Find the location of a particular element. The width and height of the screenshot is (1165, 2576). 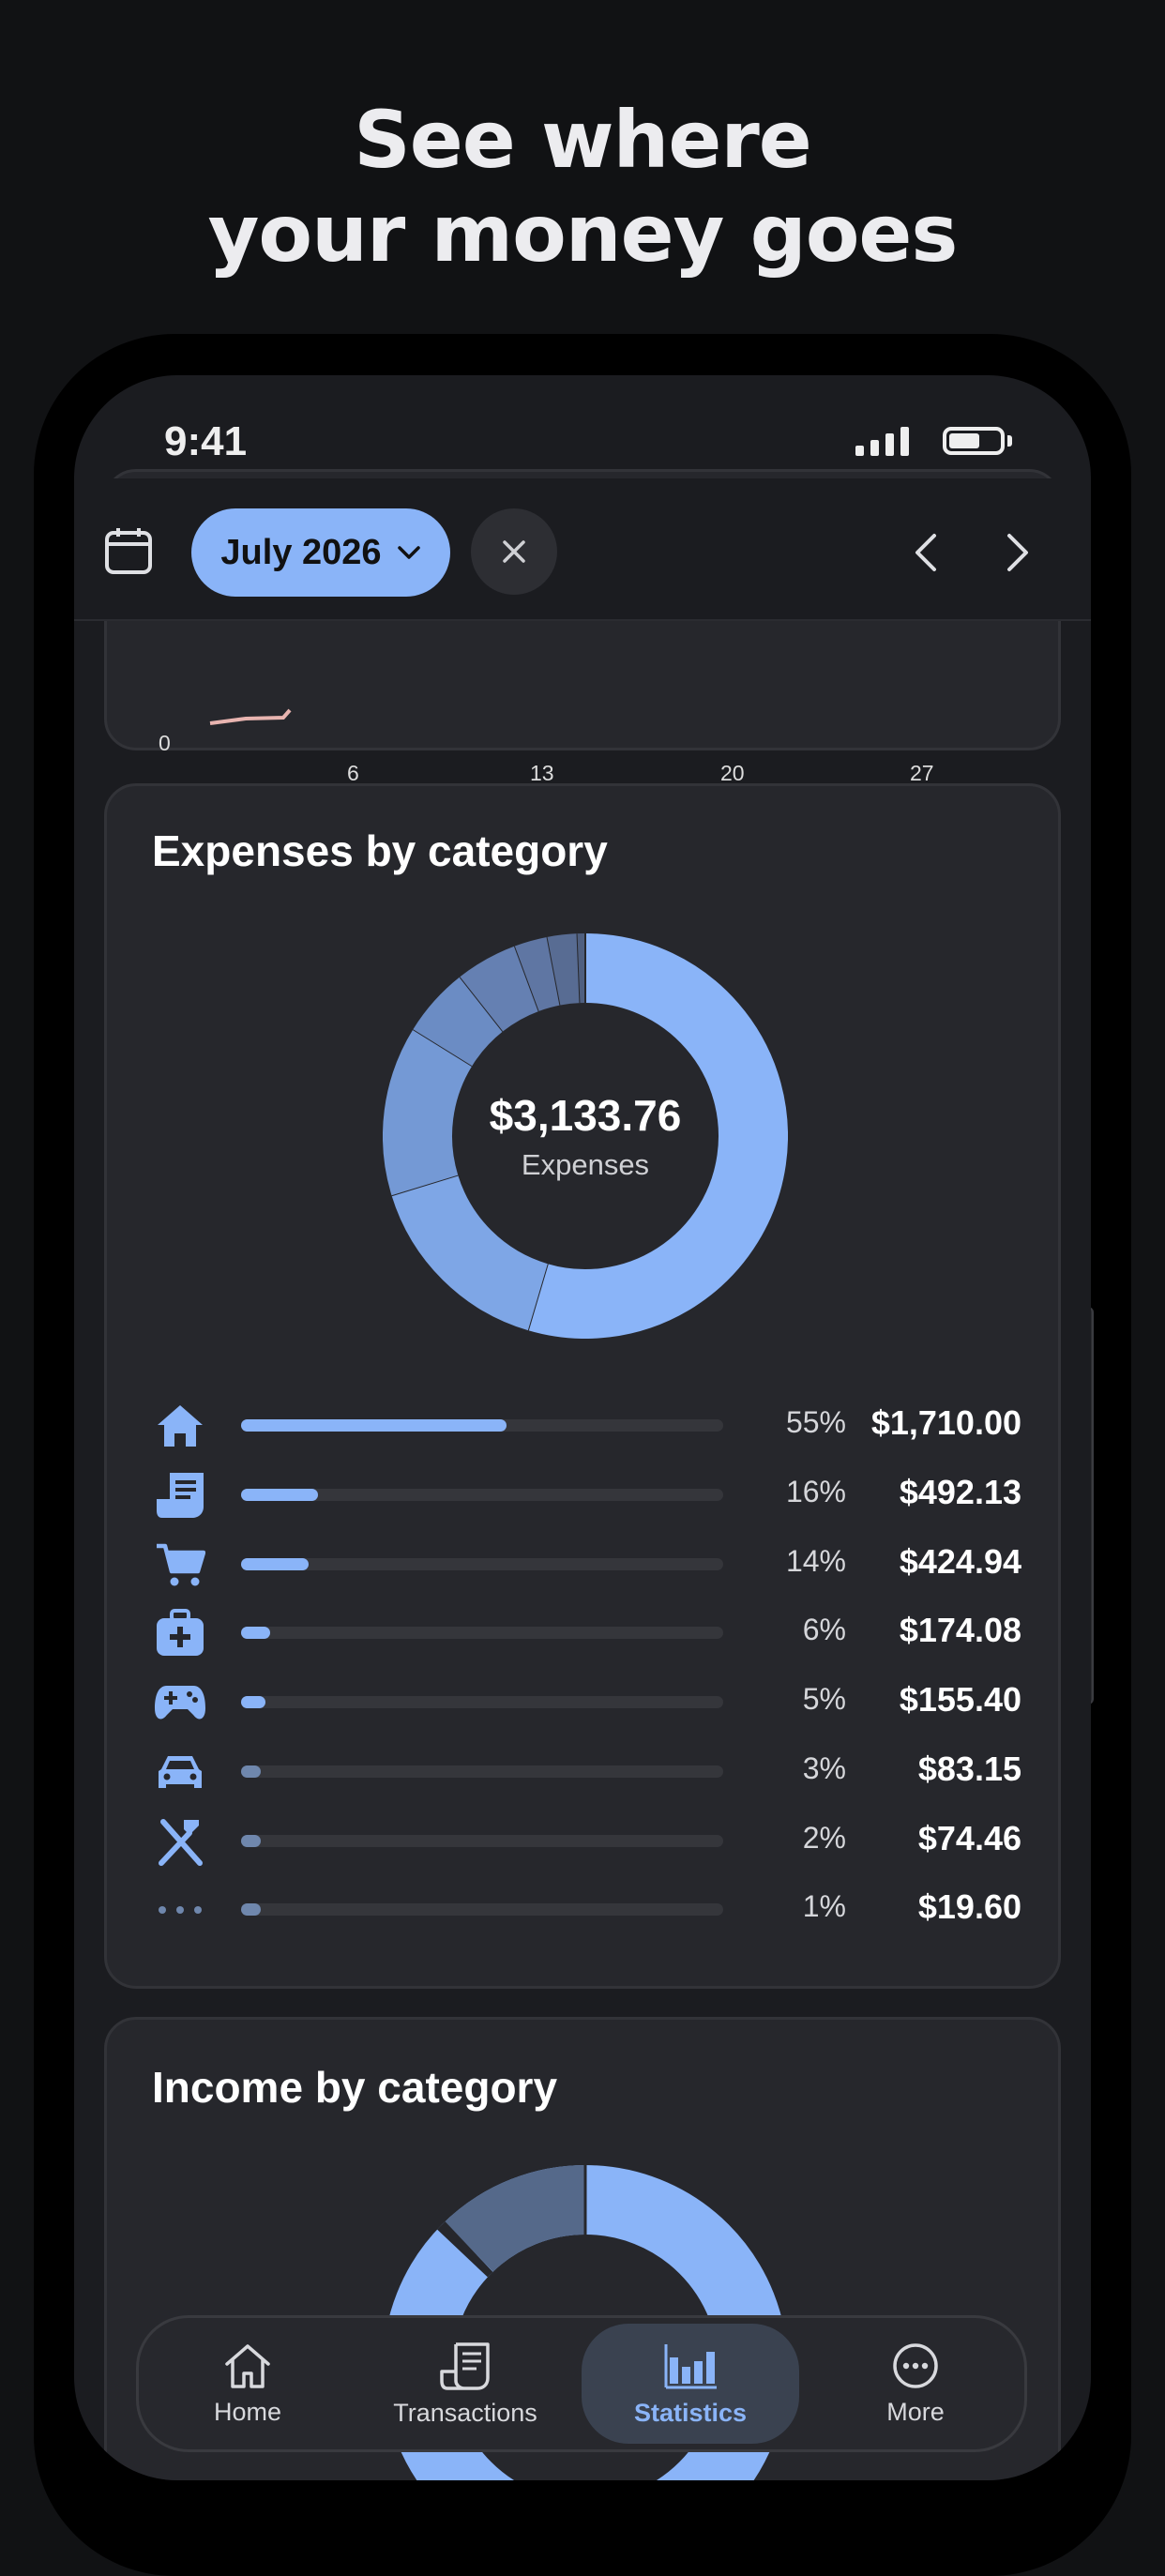

tab-label: More is located at coordinates (915, 2412).